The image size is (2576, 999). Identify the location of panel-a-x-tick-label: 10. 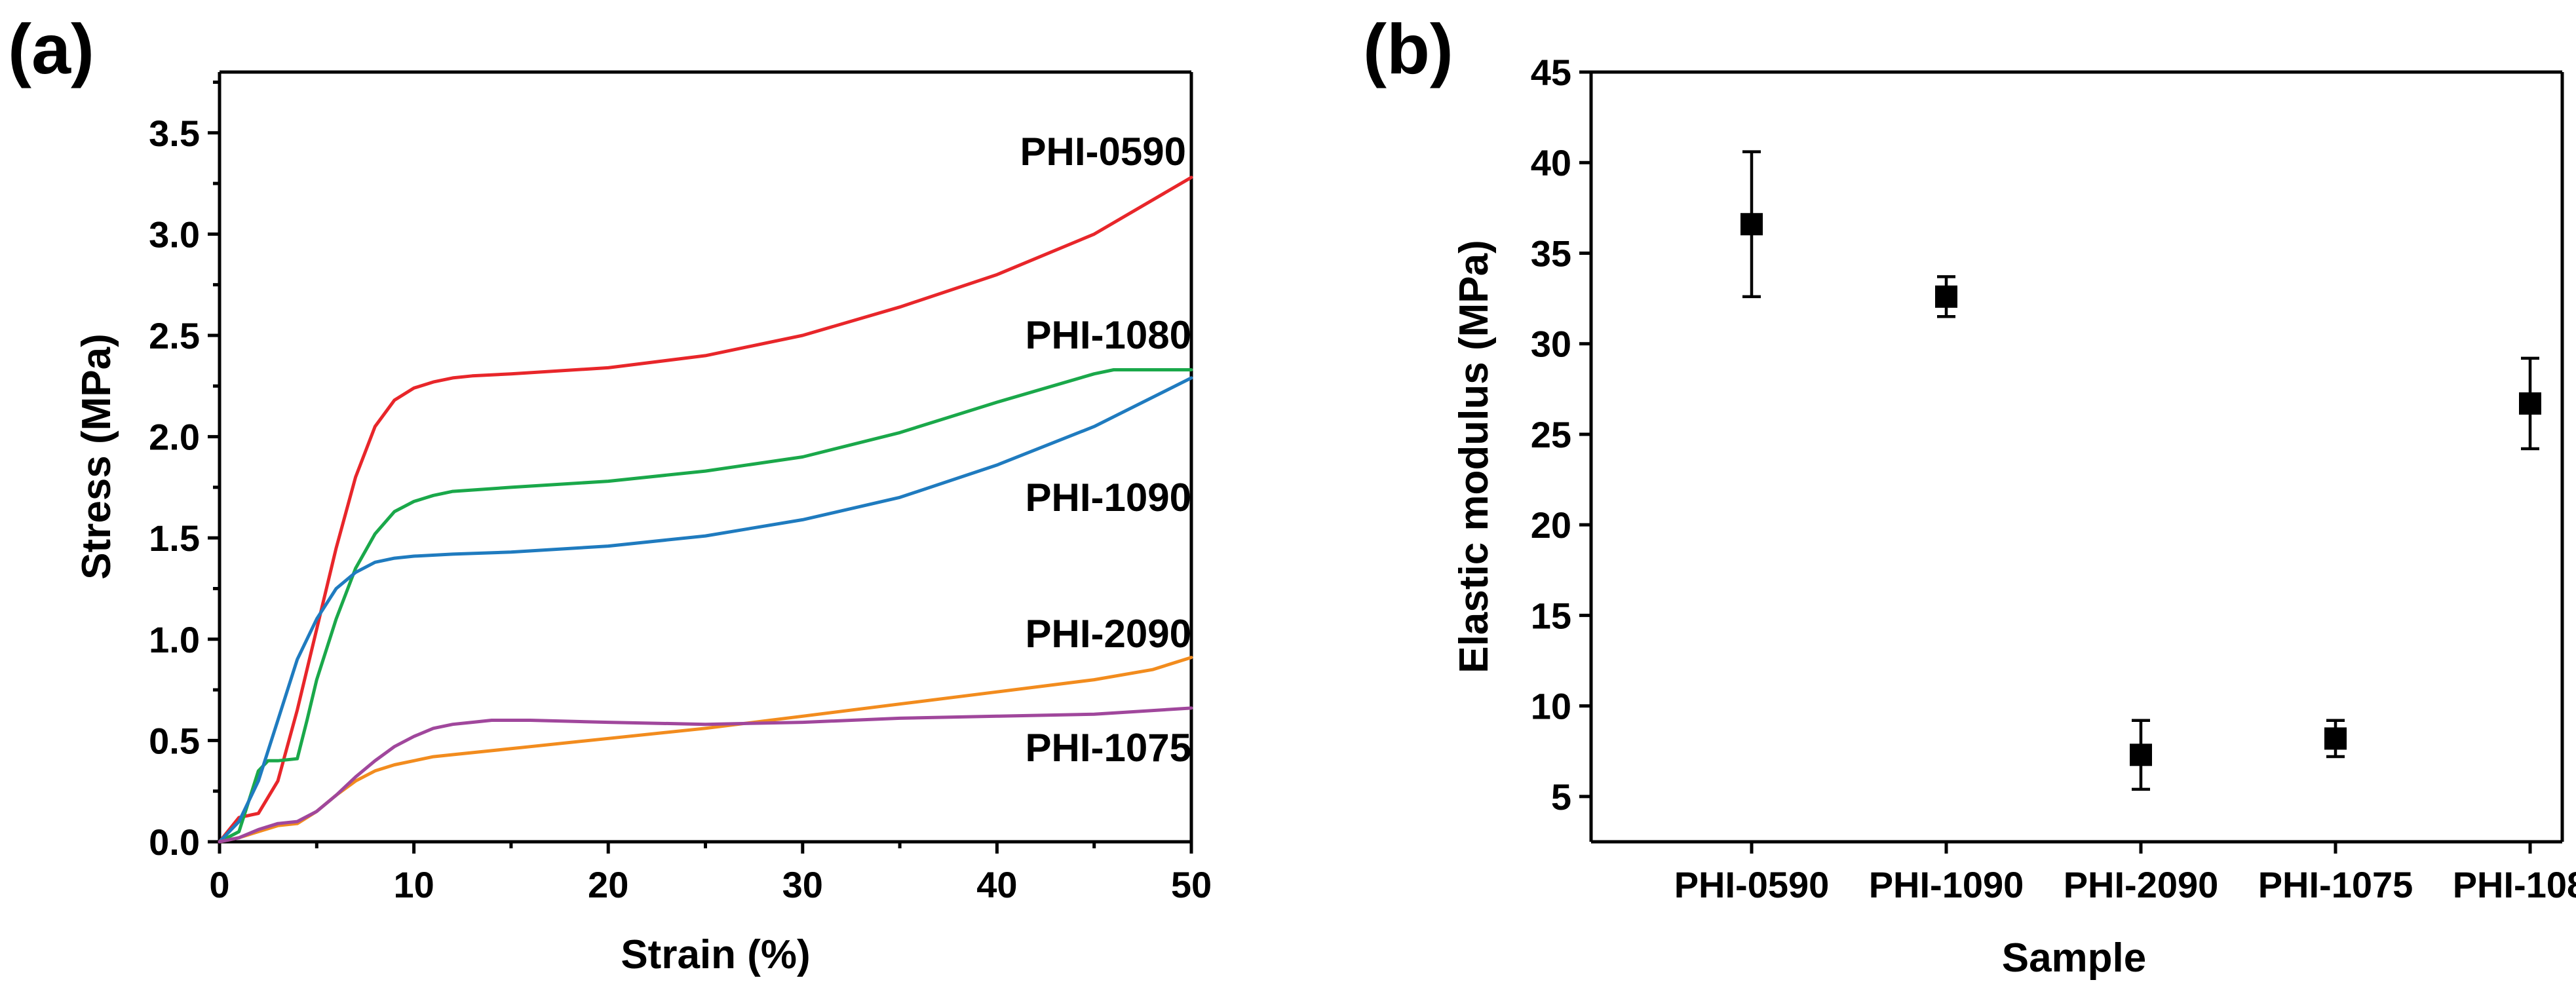
(413, 884).